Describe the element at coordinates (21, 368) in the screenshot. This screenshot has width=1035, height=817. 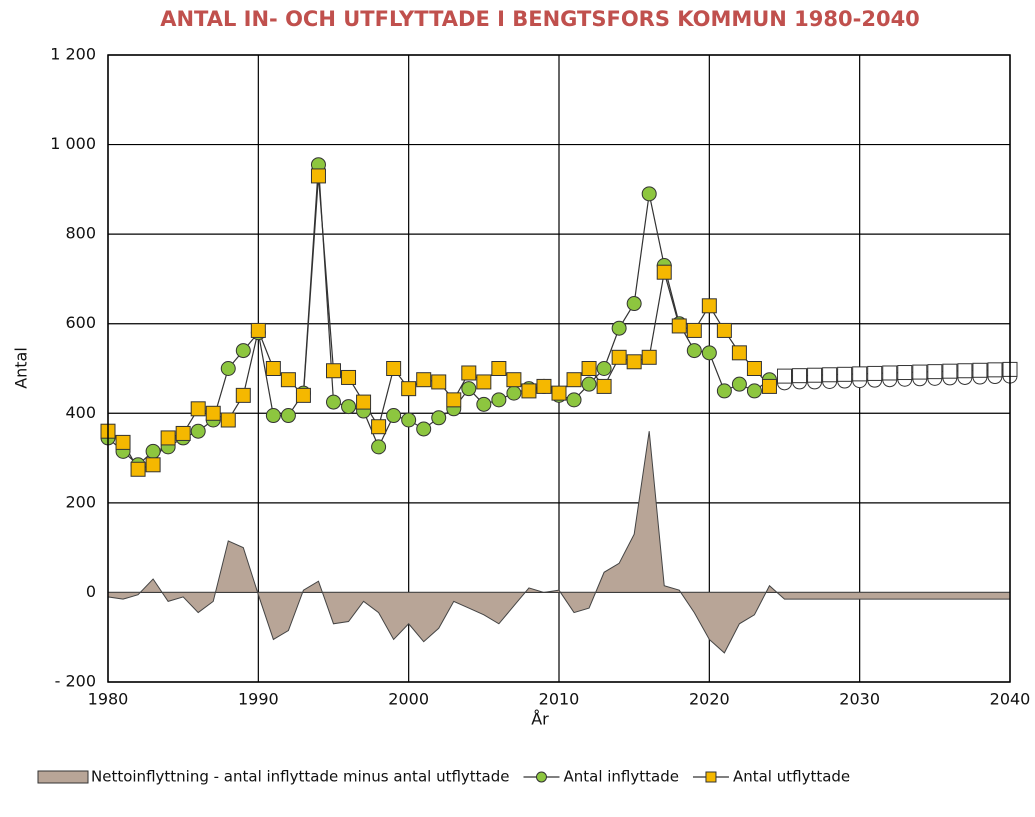
I see `y-axis-label: Antal` at that location.